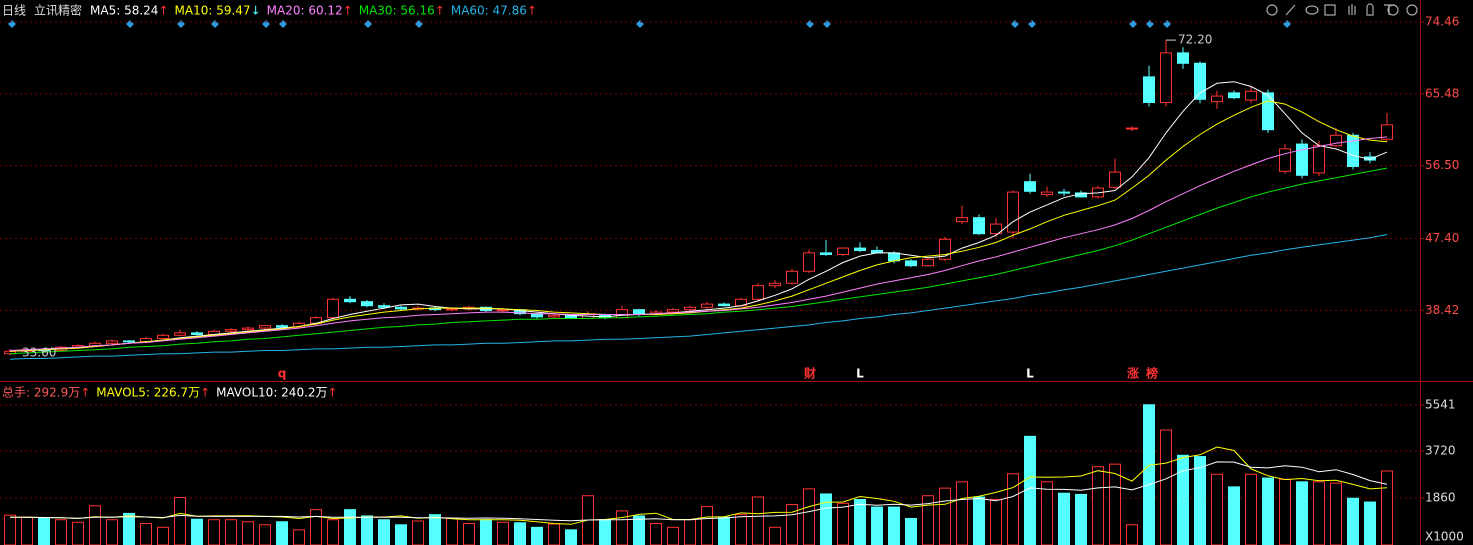 The height and width of the screenshot is (545, 1473). Describe the element at coordinates (1312, 10) in the screenshot. I see `view-icon` at that location.